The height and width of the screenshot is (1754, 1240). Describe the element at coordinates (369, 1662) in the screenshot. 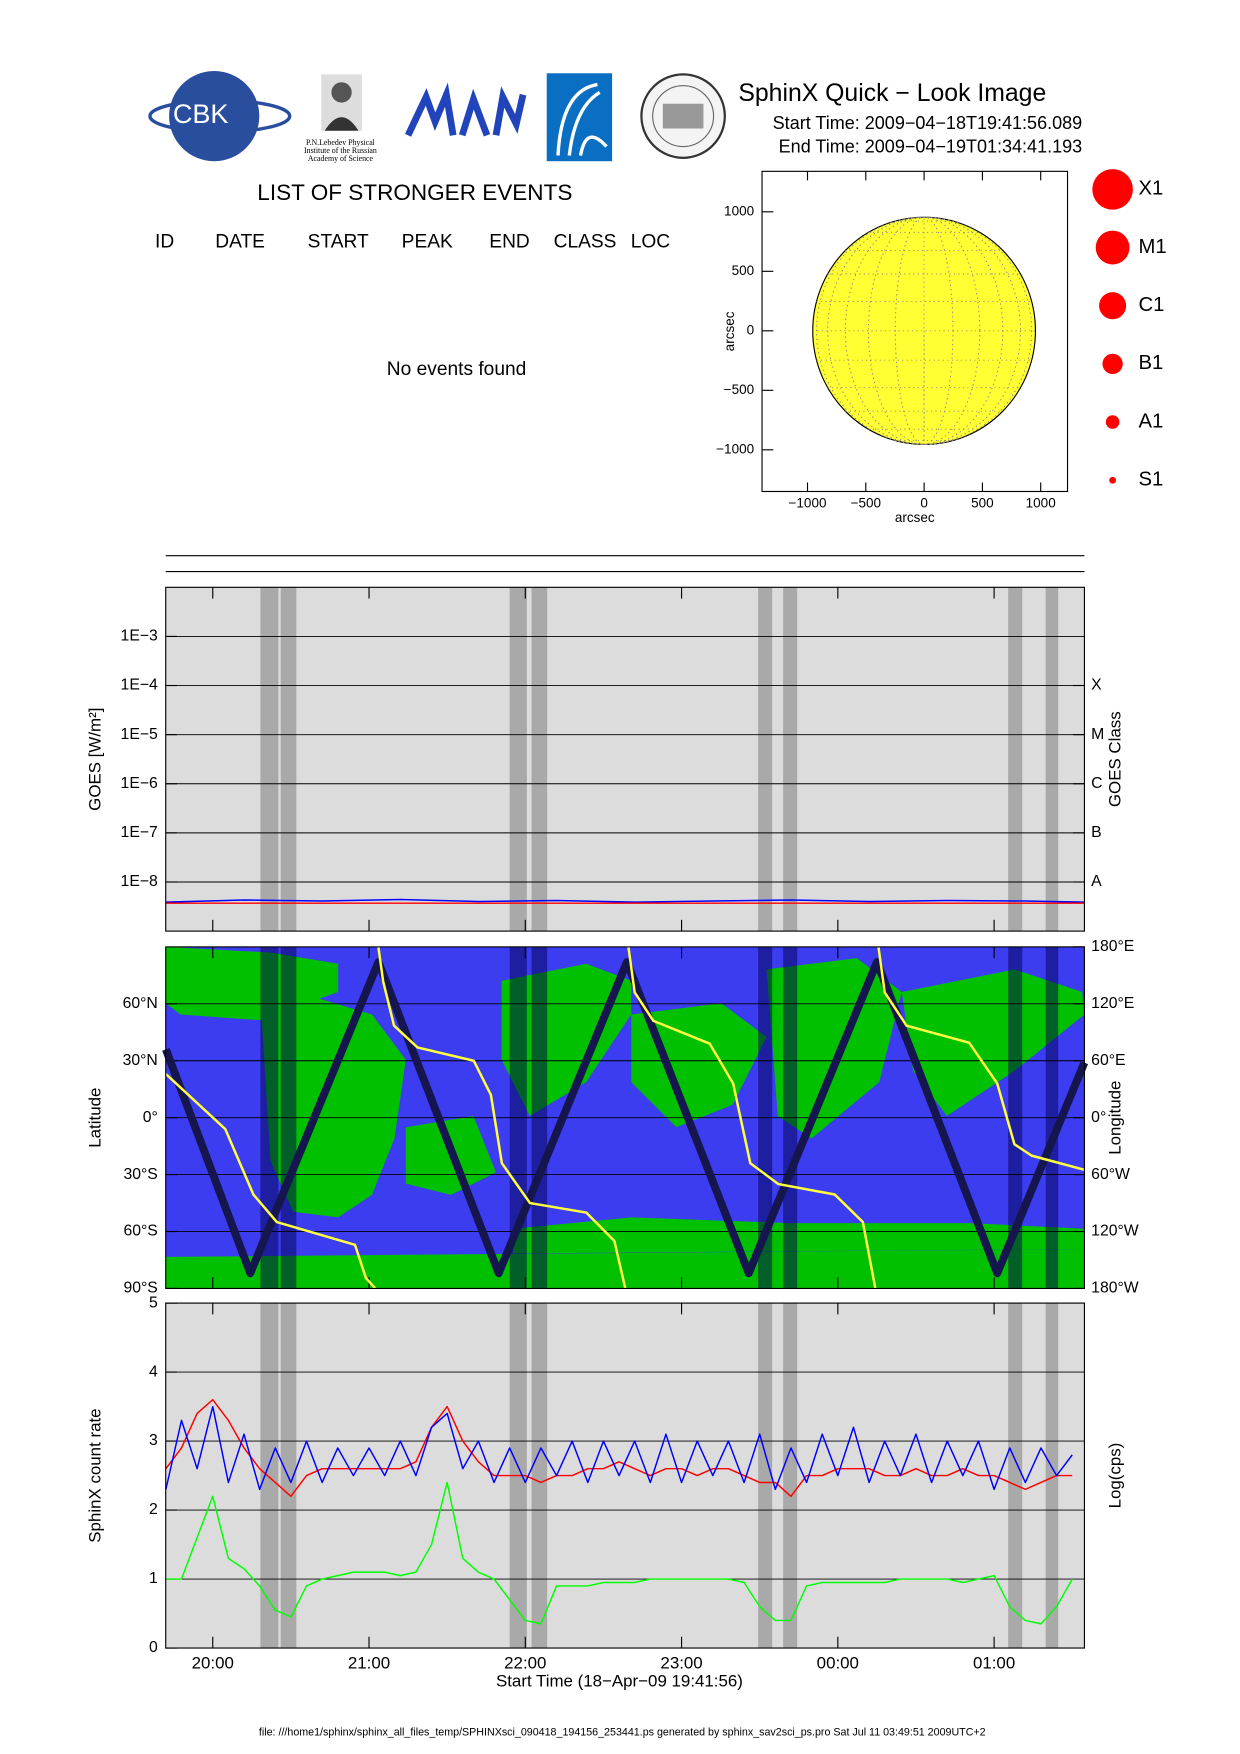

I see `x-tick-label: 21:00` at that location.